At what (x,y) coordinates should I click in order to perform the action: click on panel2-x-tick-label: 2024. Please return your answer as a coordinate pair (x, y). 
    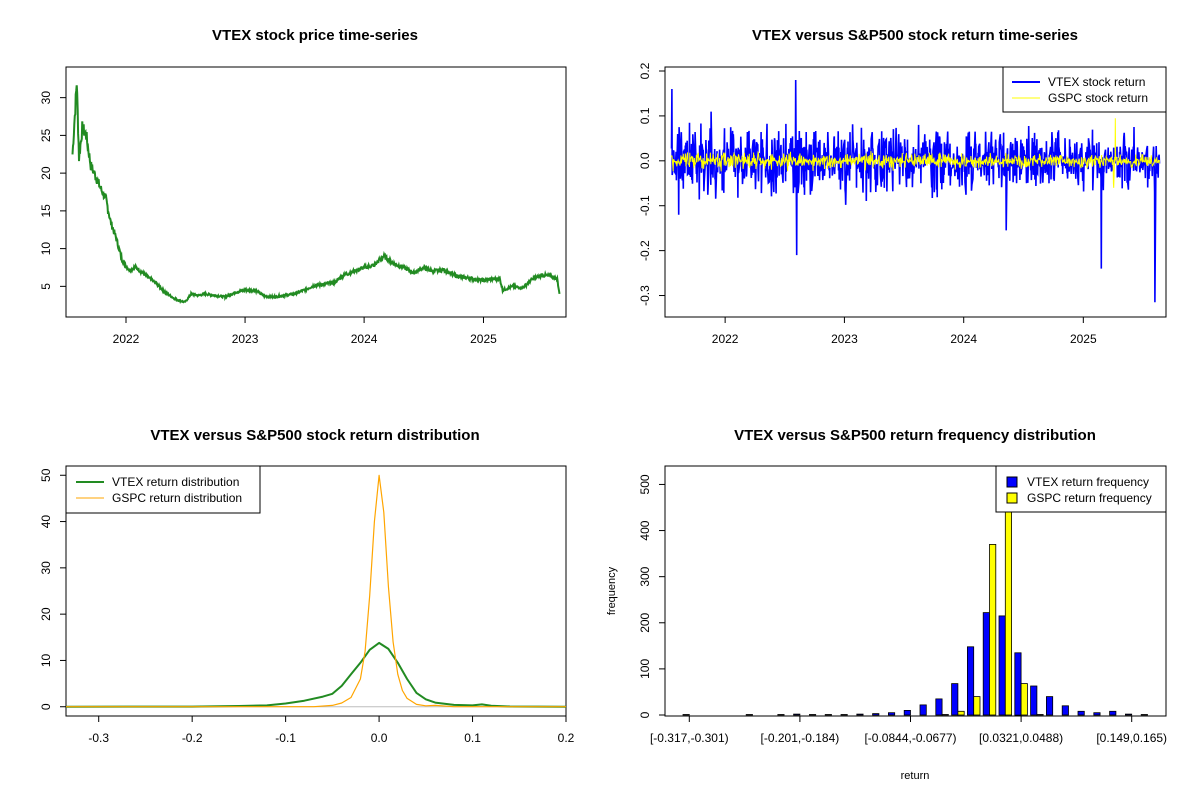
    Looking at the image, I should click on (963, 339).